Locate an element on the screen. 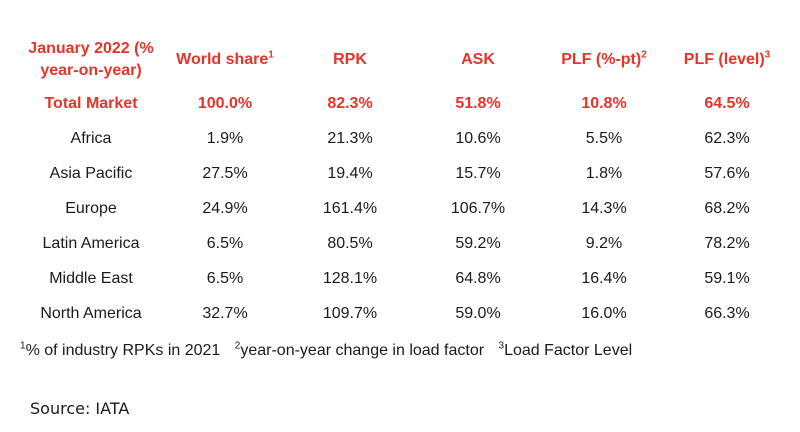  cell-plf-pt: 1.8% is located at coordinates (604, 173).